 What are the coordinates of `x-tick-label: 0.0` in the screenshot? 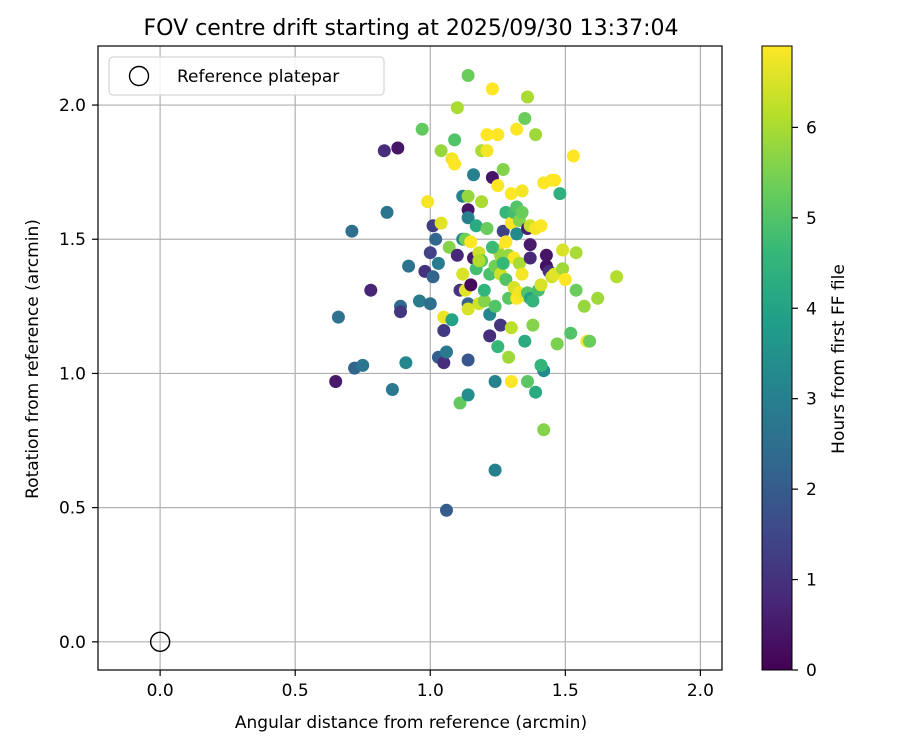 It's located at (160, 691).